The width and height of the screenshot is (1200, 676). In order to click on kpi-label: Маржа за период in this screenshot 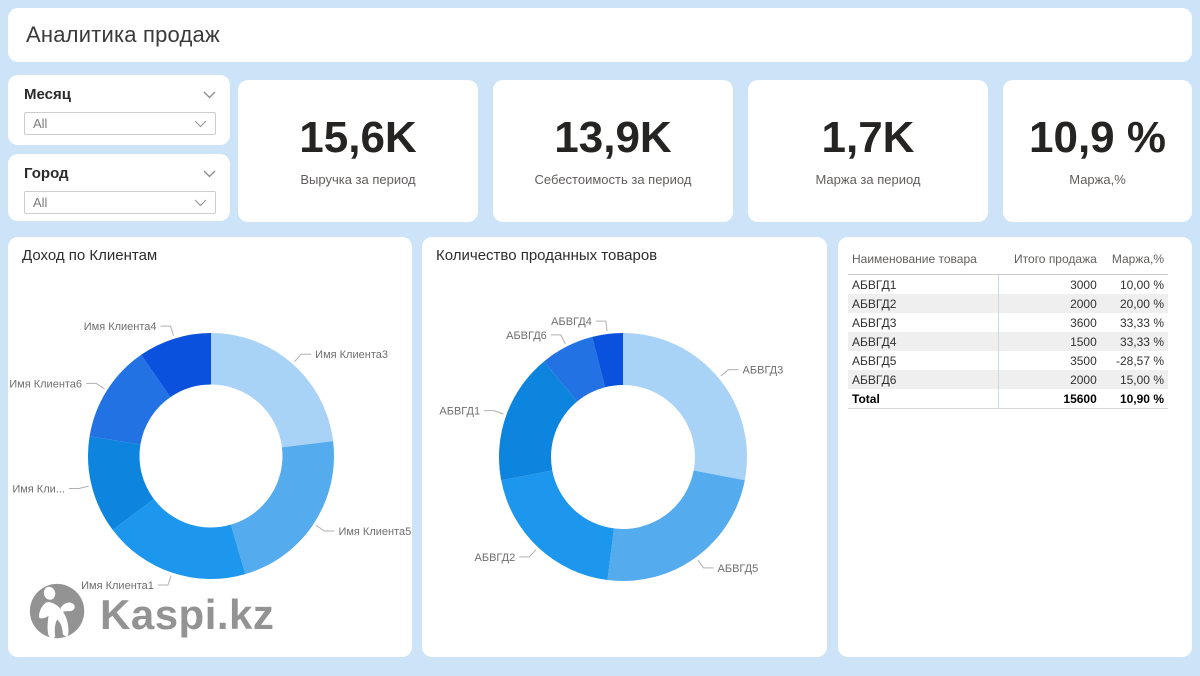, I will do `click(868, 179)`.